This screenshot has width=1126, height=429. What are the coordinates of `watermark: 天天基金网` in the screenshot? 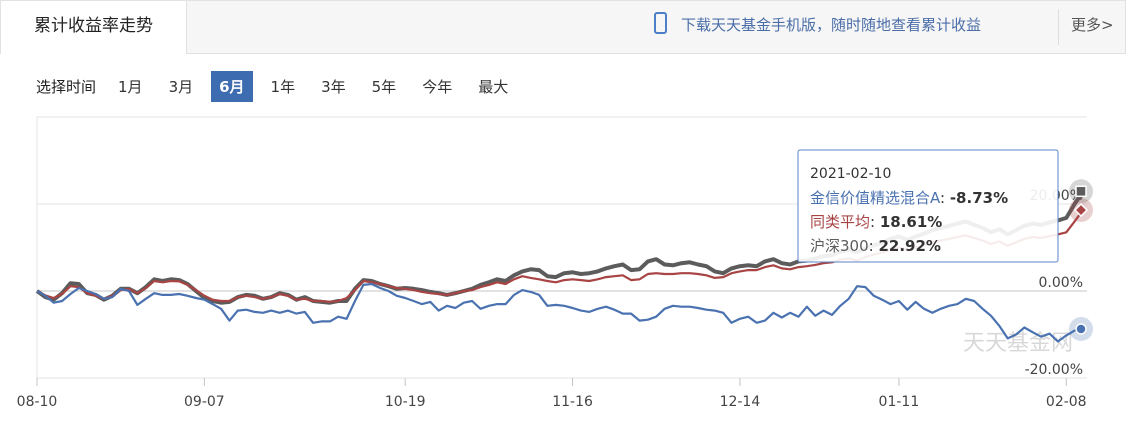 It's located at (1018, 343).